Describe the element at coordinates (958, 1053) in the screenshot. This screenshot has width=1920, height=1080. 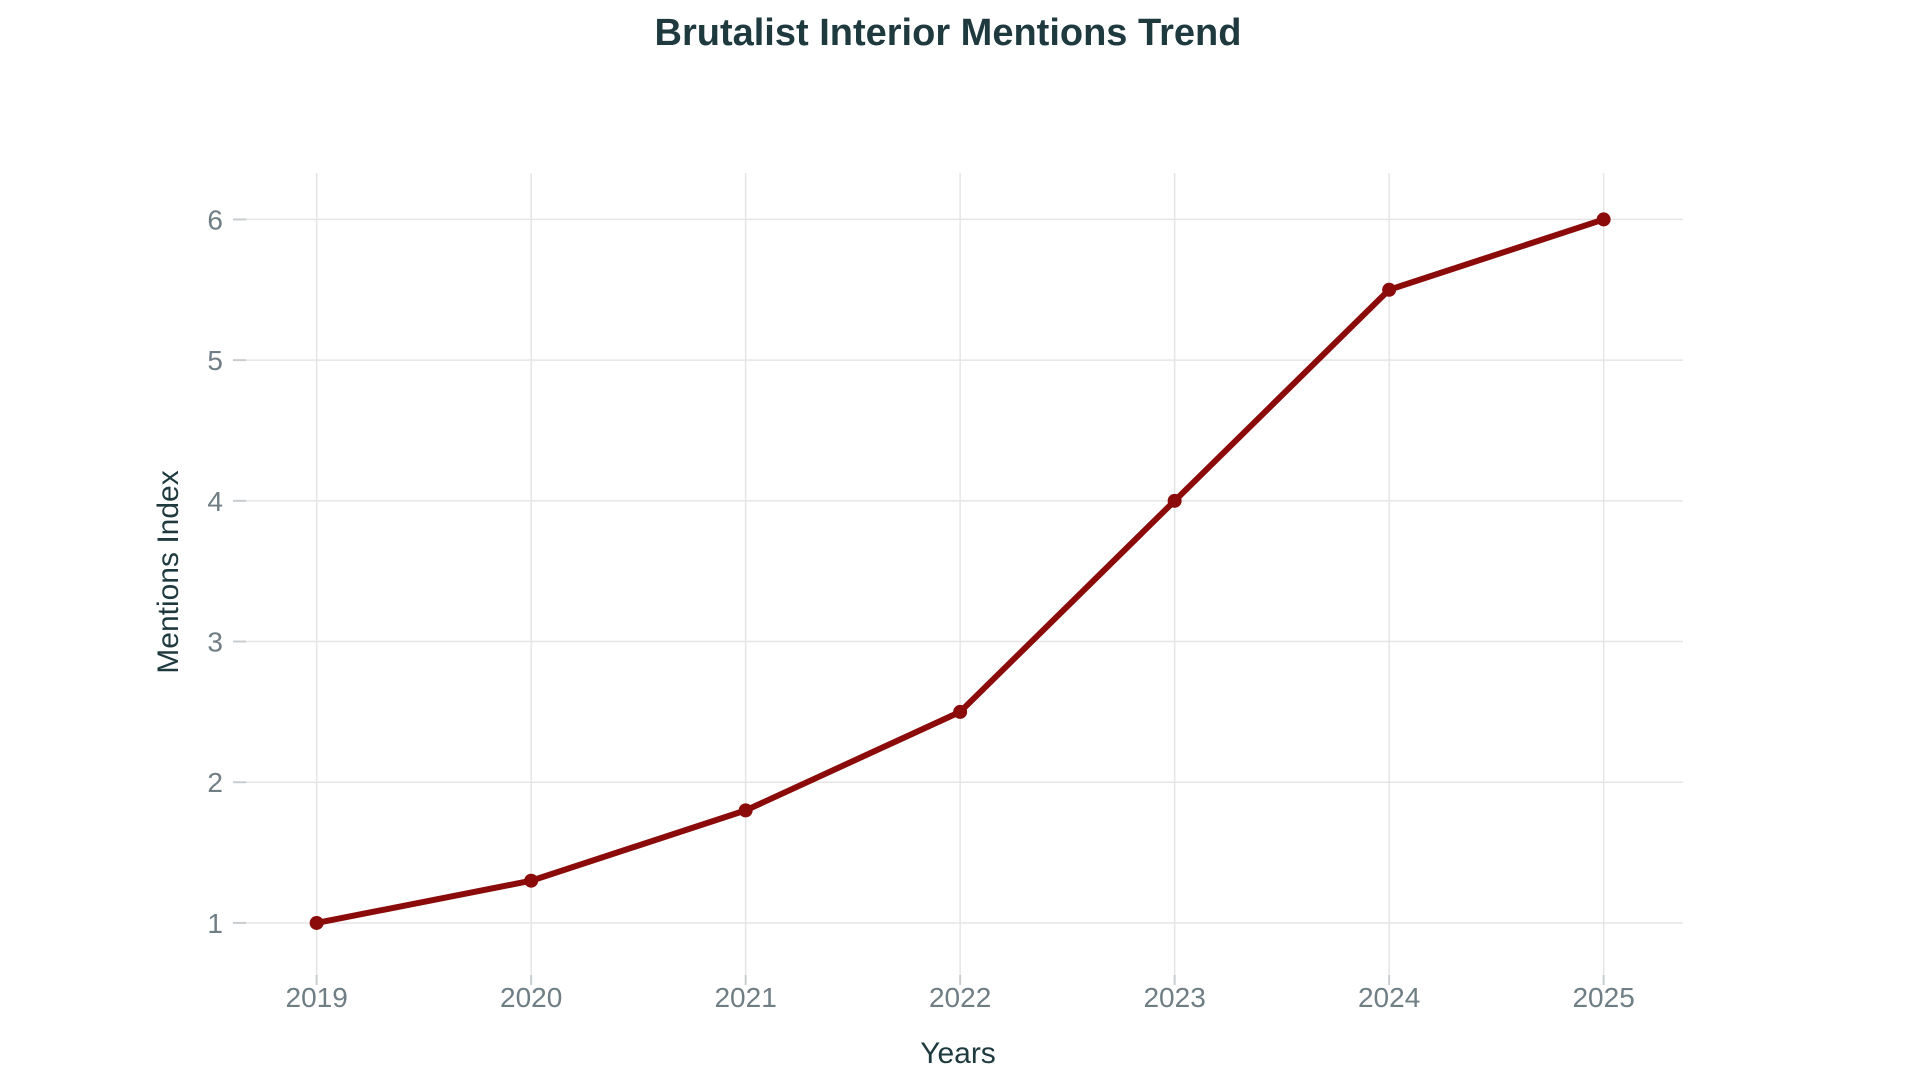
I see `x-axis-title: Years` at that location.